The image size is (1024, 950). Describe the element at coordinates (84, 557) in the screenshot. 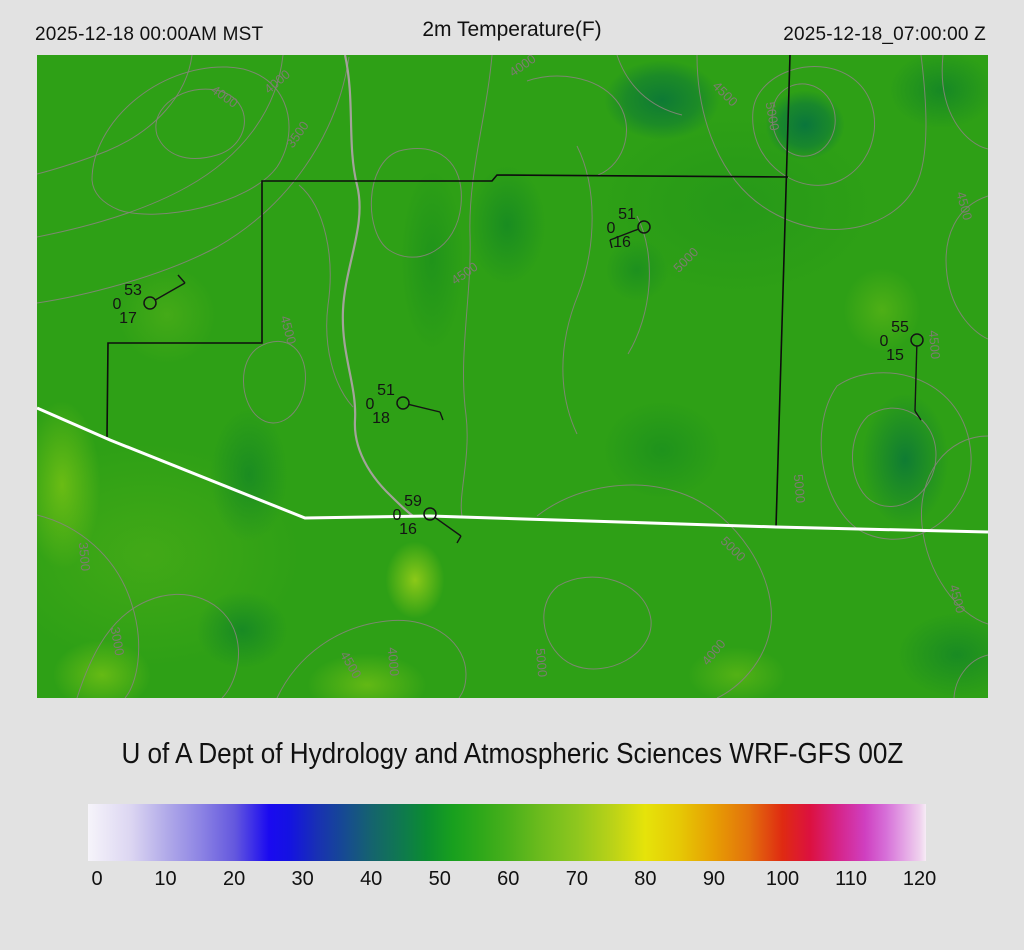

I see `contour-label: 3500` at that location.